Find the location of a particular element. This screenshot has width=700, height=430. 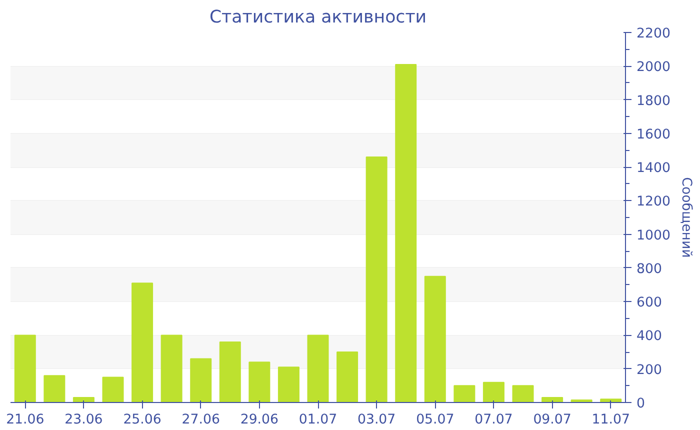

y-tick-label: 1000 is located at coordinates (653, 236).